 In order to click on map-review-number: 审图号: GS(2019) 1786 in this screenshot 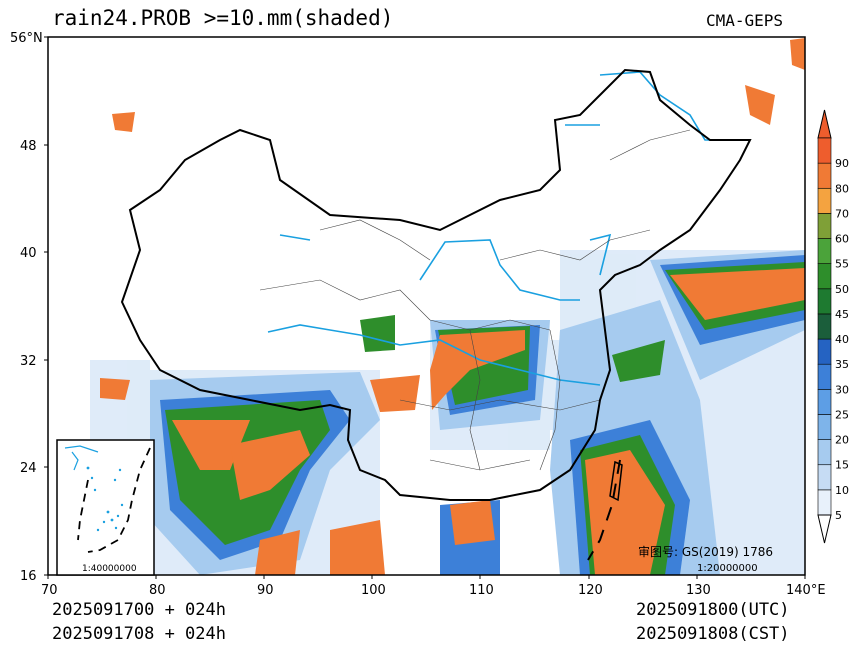, I will do `click(705, 551)`.